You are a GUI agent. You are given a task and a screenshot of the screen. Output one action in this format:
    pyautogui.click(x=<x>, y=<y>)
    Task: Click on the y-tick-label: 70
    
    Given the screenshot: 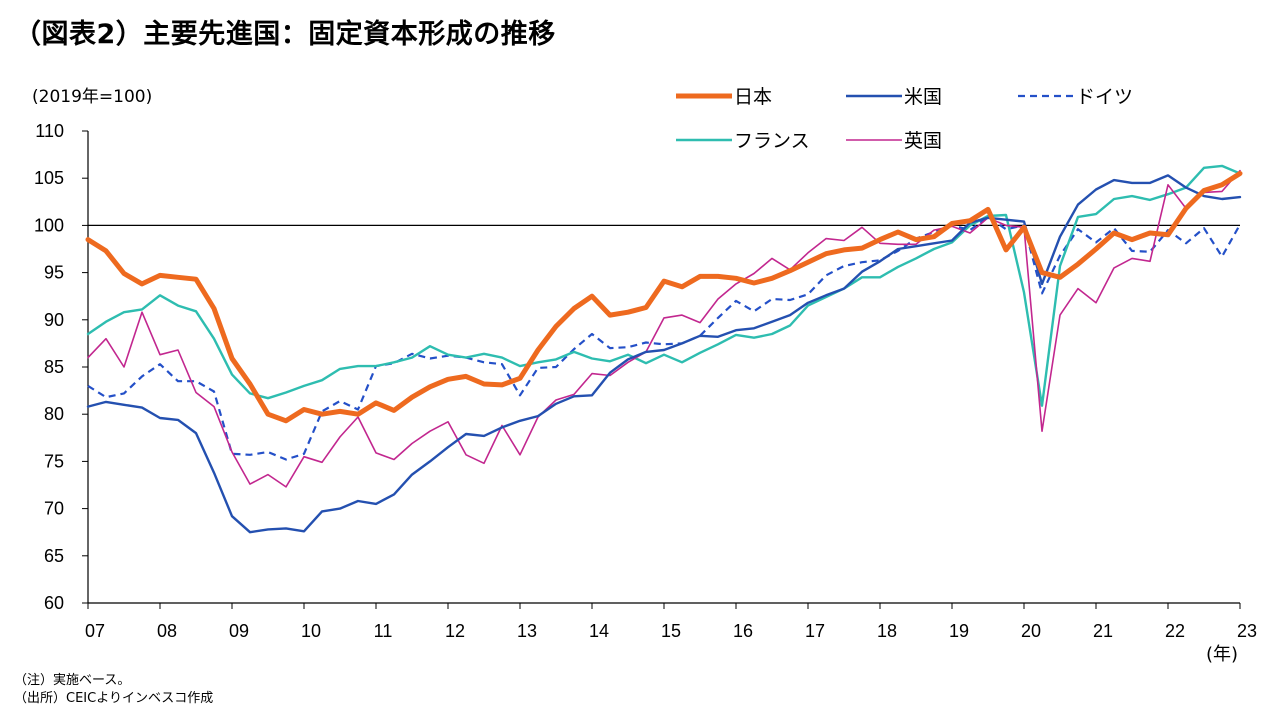 What is the action you would take?
    pyautogui.click(x=54, y=509)
    